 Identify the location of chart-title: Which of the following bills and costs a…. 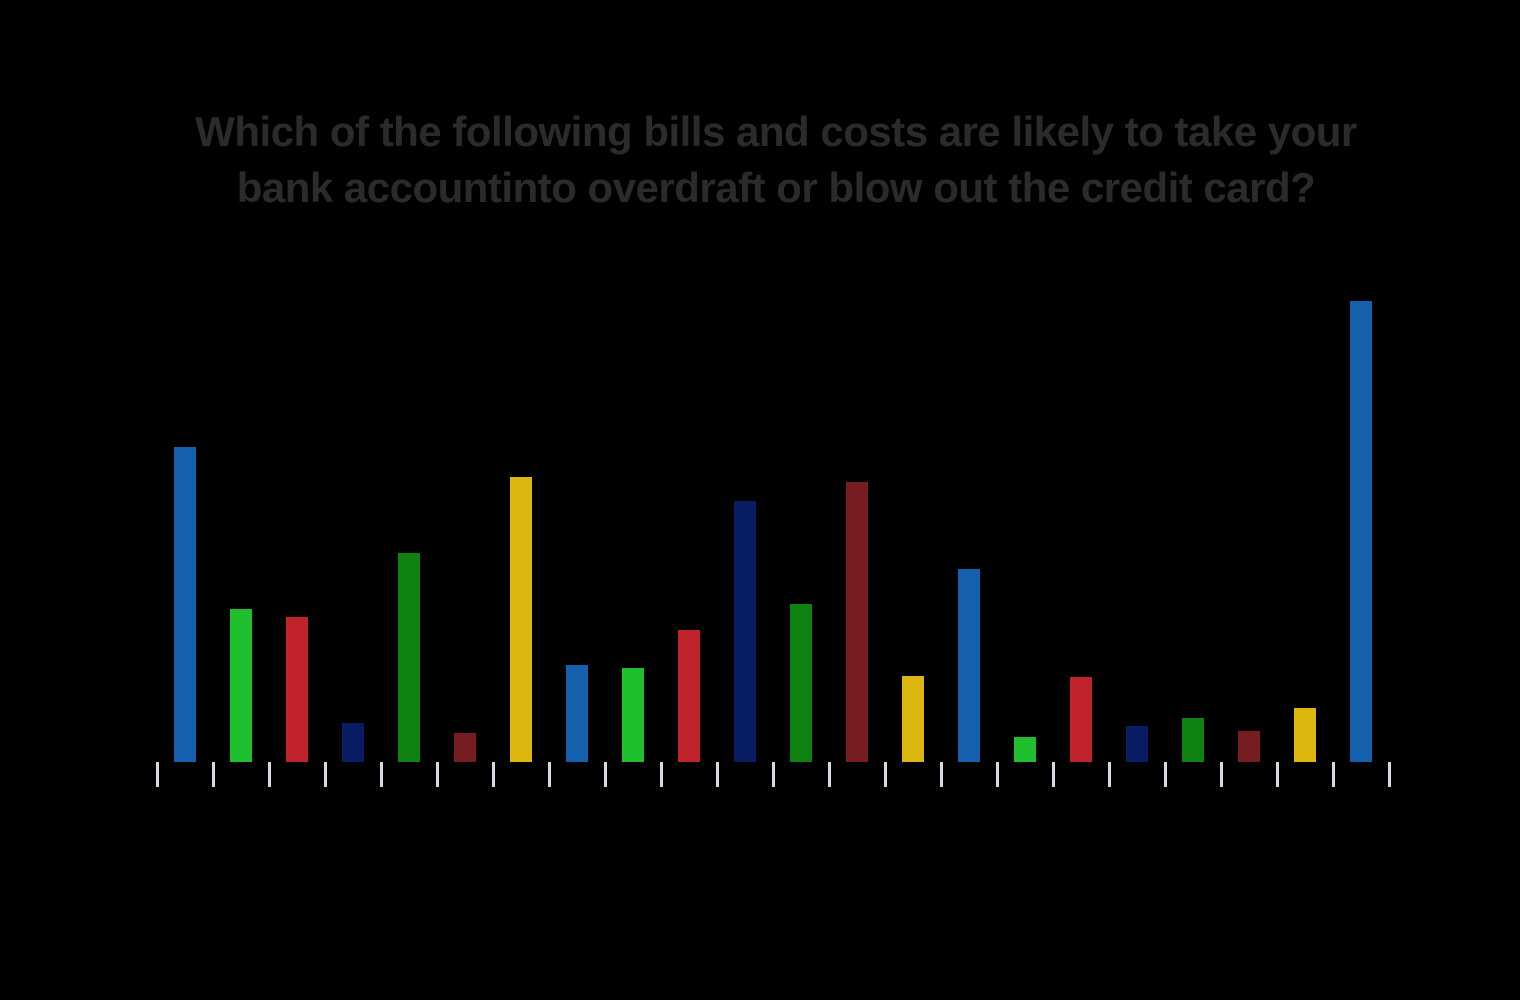
(776, 160).